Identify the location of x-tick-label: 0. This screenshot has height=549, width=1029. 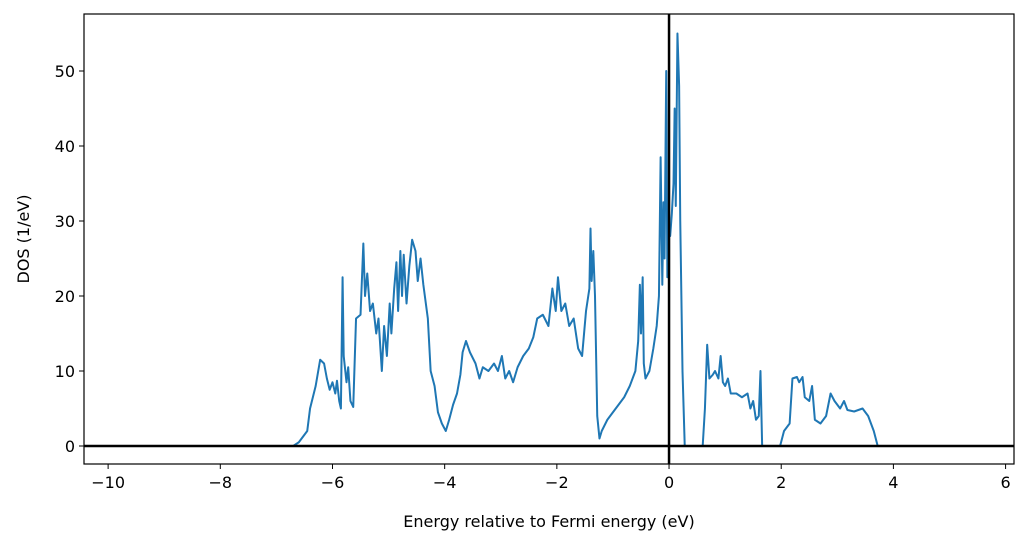
(669, 482).